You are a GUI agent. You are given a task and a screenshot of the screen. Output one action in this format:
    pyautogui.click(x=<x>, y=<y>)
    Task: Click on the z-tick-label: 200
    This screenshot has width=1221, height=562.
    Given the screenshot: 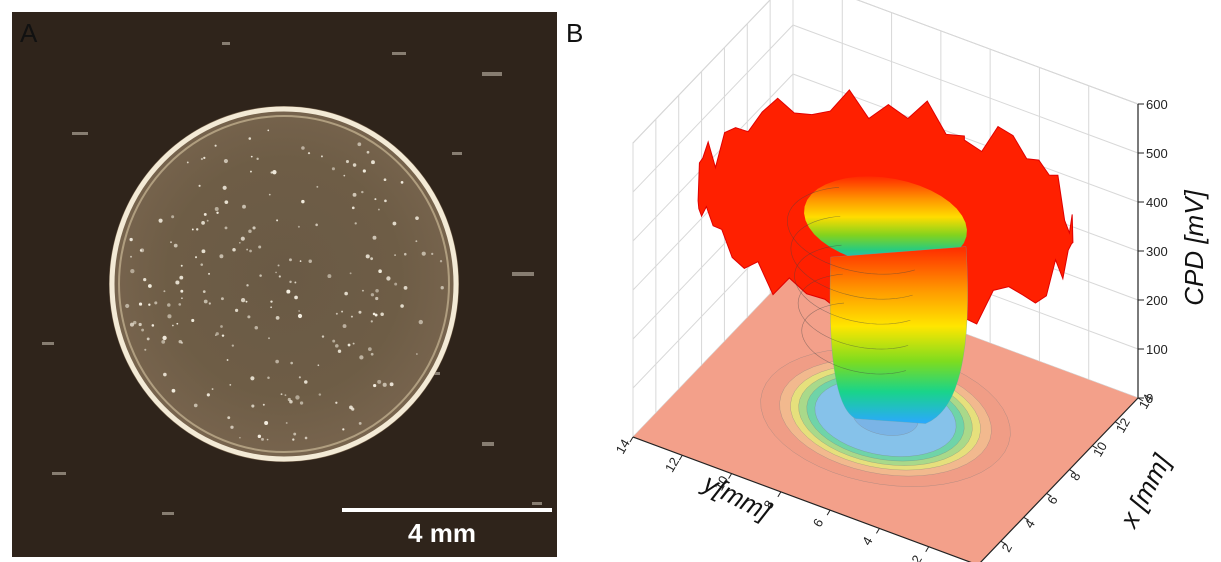 What is the action you would take?
    pyautogui.click(x=1157, y=300)
    